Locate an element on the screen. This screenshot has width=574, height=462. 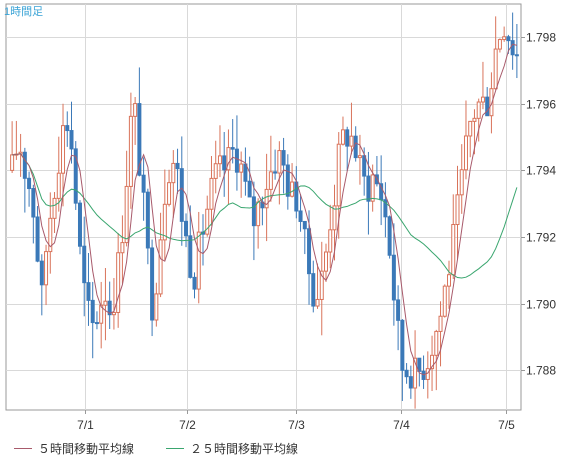
y-tick-label: 1.794 is located at coordinates (541, 171).